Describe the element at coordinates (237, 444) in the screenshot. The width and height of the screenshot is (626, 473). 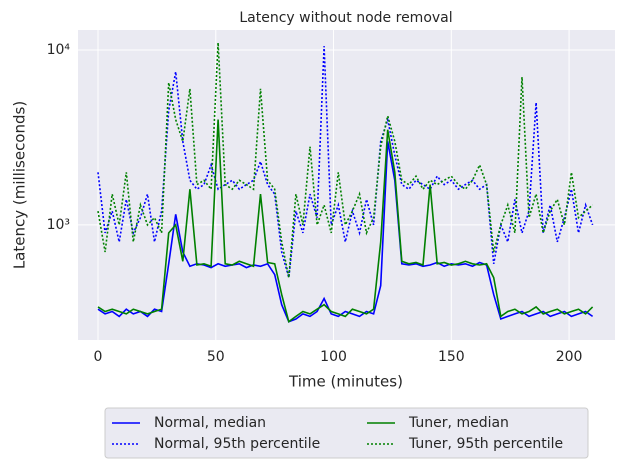
I see `legend-label: Normal, 95th percentile` at that location.